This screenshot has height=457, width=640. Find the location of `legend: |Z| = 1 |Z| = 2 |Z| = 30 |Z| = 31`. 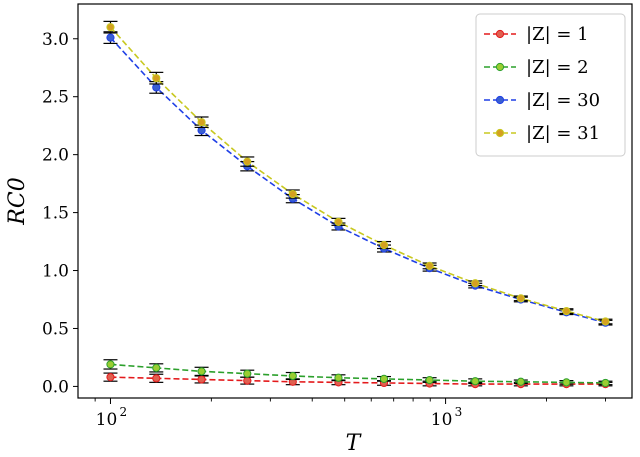

legend: |Z| = 1 |Z| = 2 |Z| = 30 |Z| = 31 is located at coordinates (550, 85).